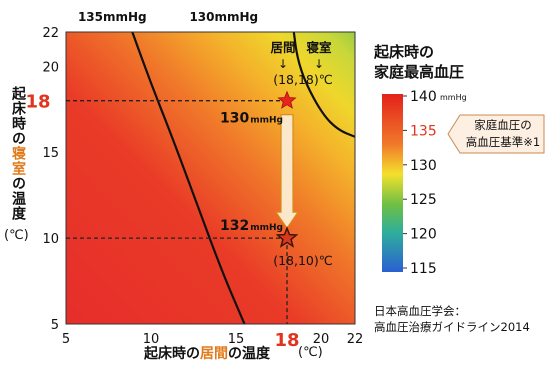  What do you see at coordinates (283, 64) in the screenshot?
I see `label-arrow-0: ↓` at bounding box center [283, 64].